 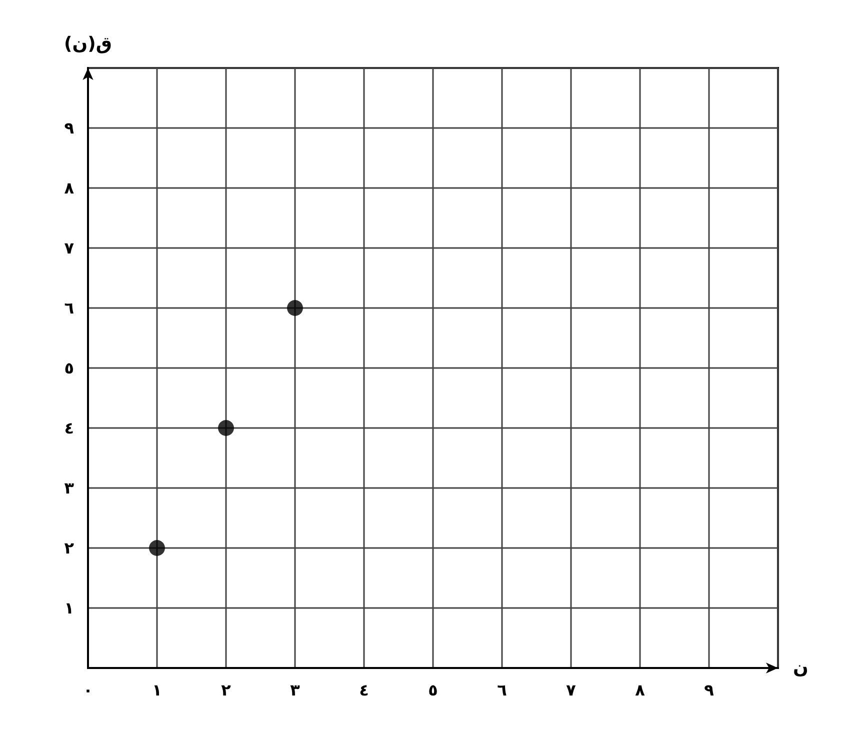 I want to click on y-tick-label: ١, so click(x=69, y=608).